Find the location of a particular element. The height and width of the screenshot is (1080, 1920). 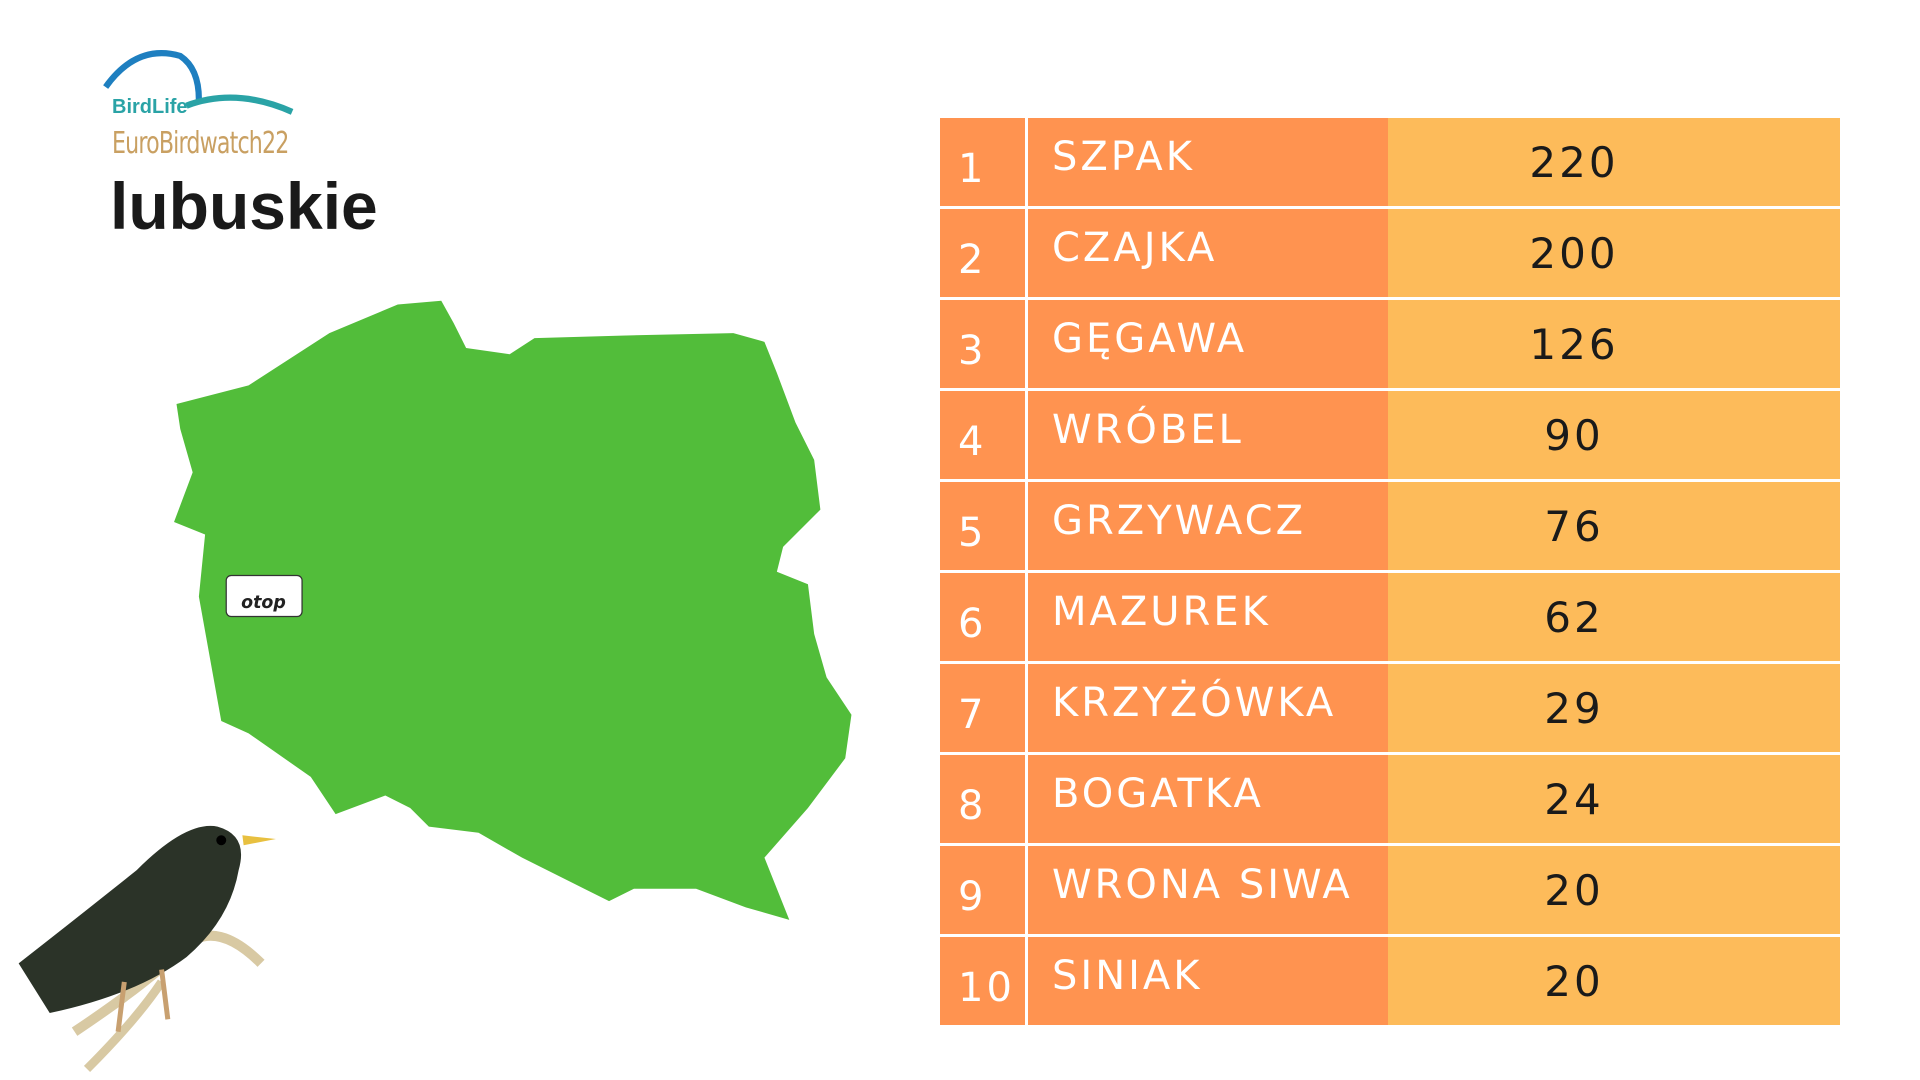

marker-badge is located at coordinates (264, 596).